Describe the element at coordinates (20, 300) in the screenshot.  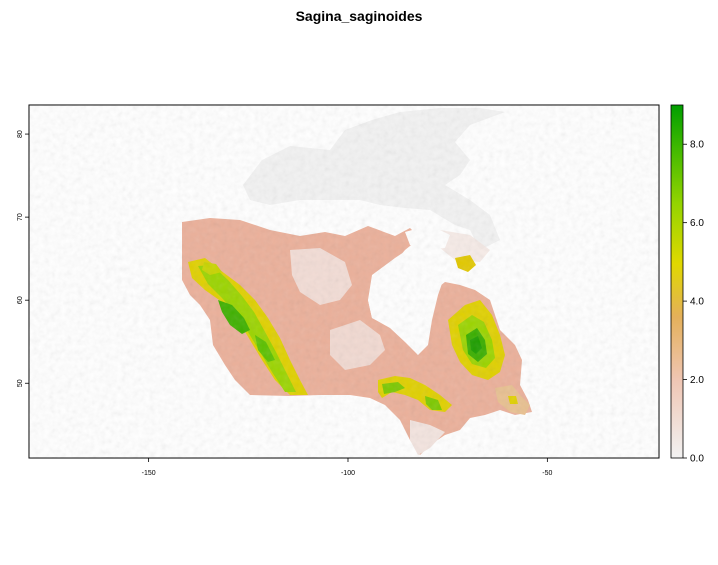
I see `y-tick-label: 60` at that location.